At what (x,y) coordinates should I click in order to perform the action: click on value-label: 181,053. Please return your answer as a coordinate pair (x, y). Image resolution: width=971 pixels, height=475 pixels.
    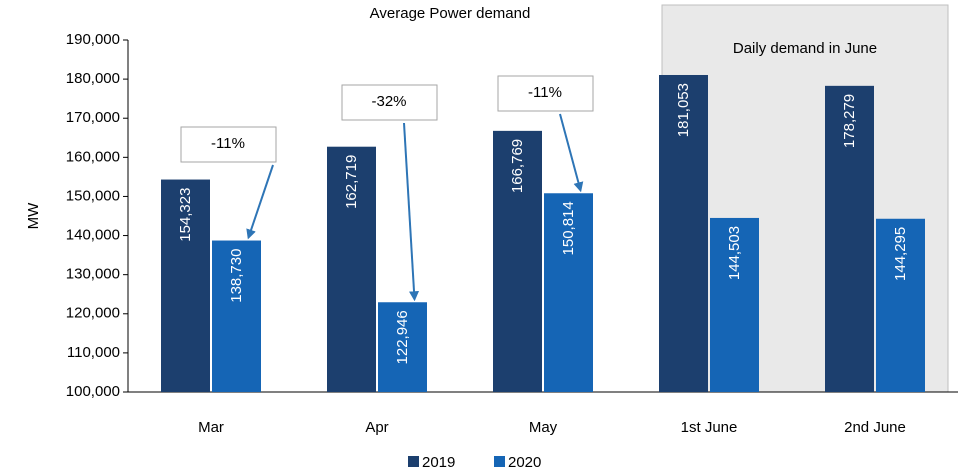
    Looking at the image, I should click on (683, 110).